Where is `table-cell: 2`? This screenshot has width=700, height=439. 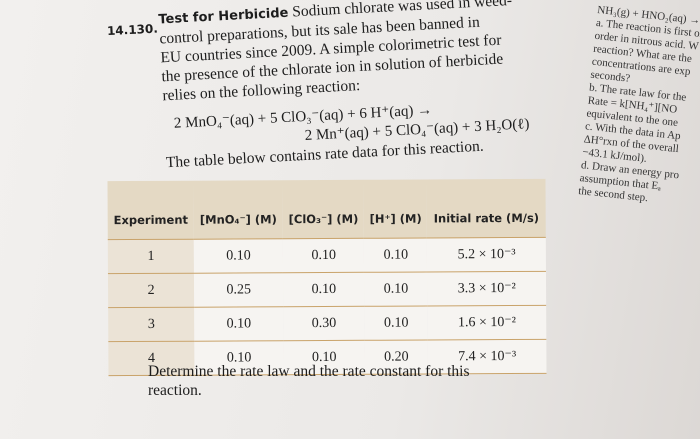
table-cell: 2 is located at coordinates (151, 290).